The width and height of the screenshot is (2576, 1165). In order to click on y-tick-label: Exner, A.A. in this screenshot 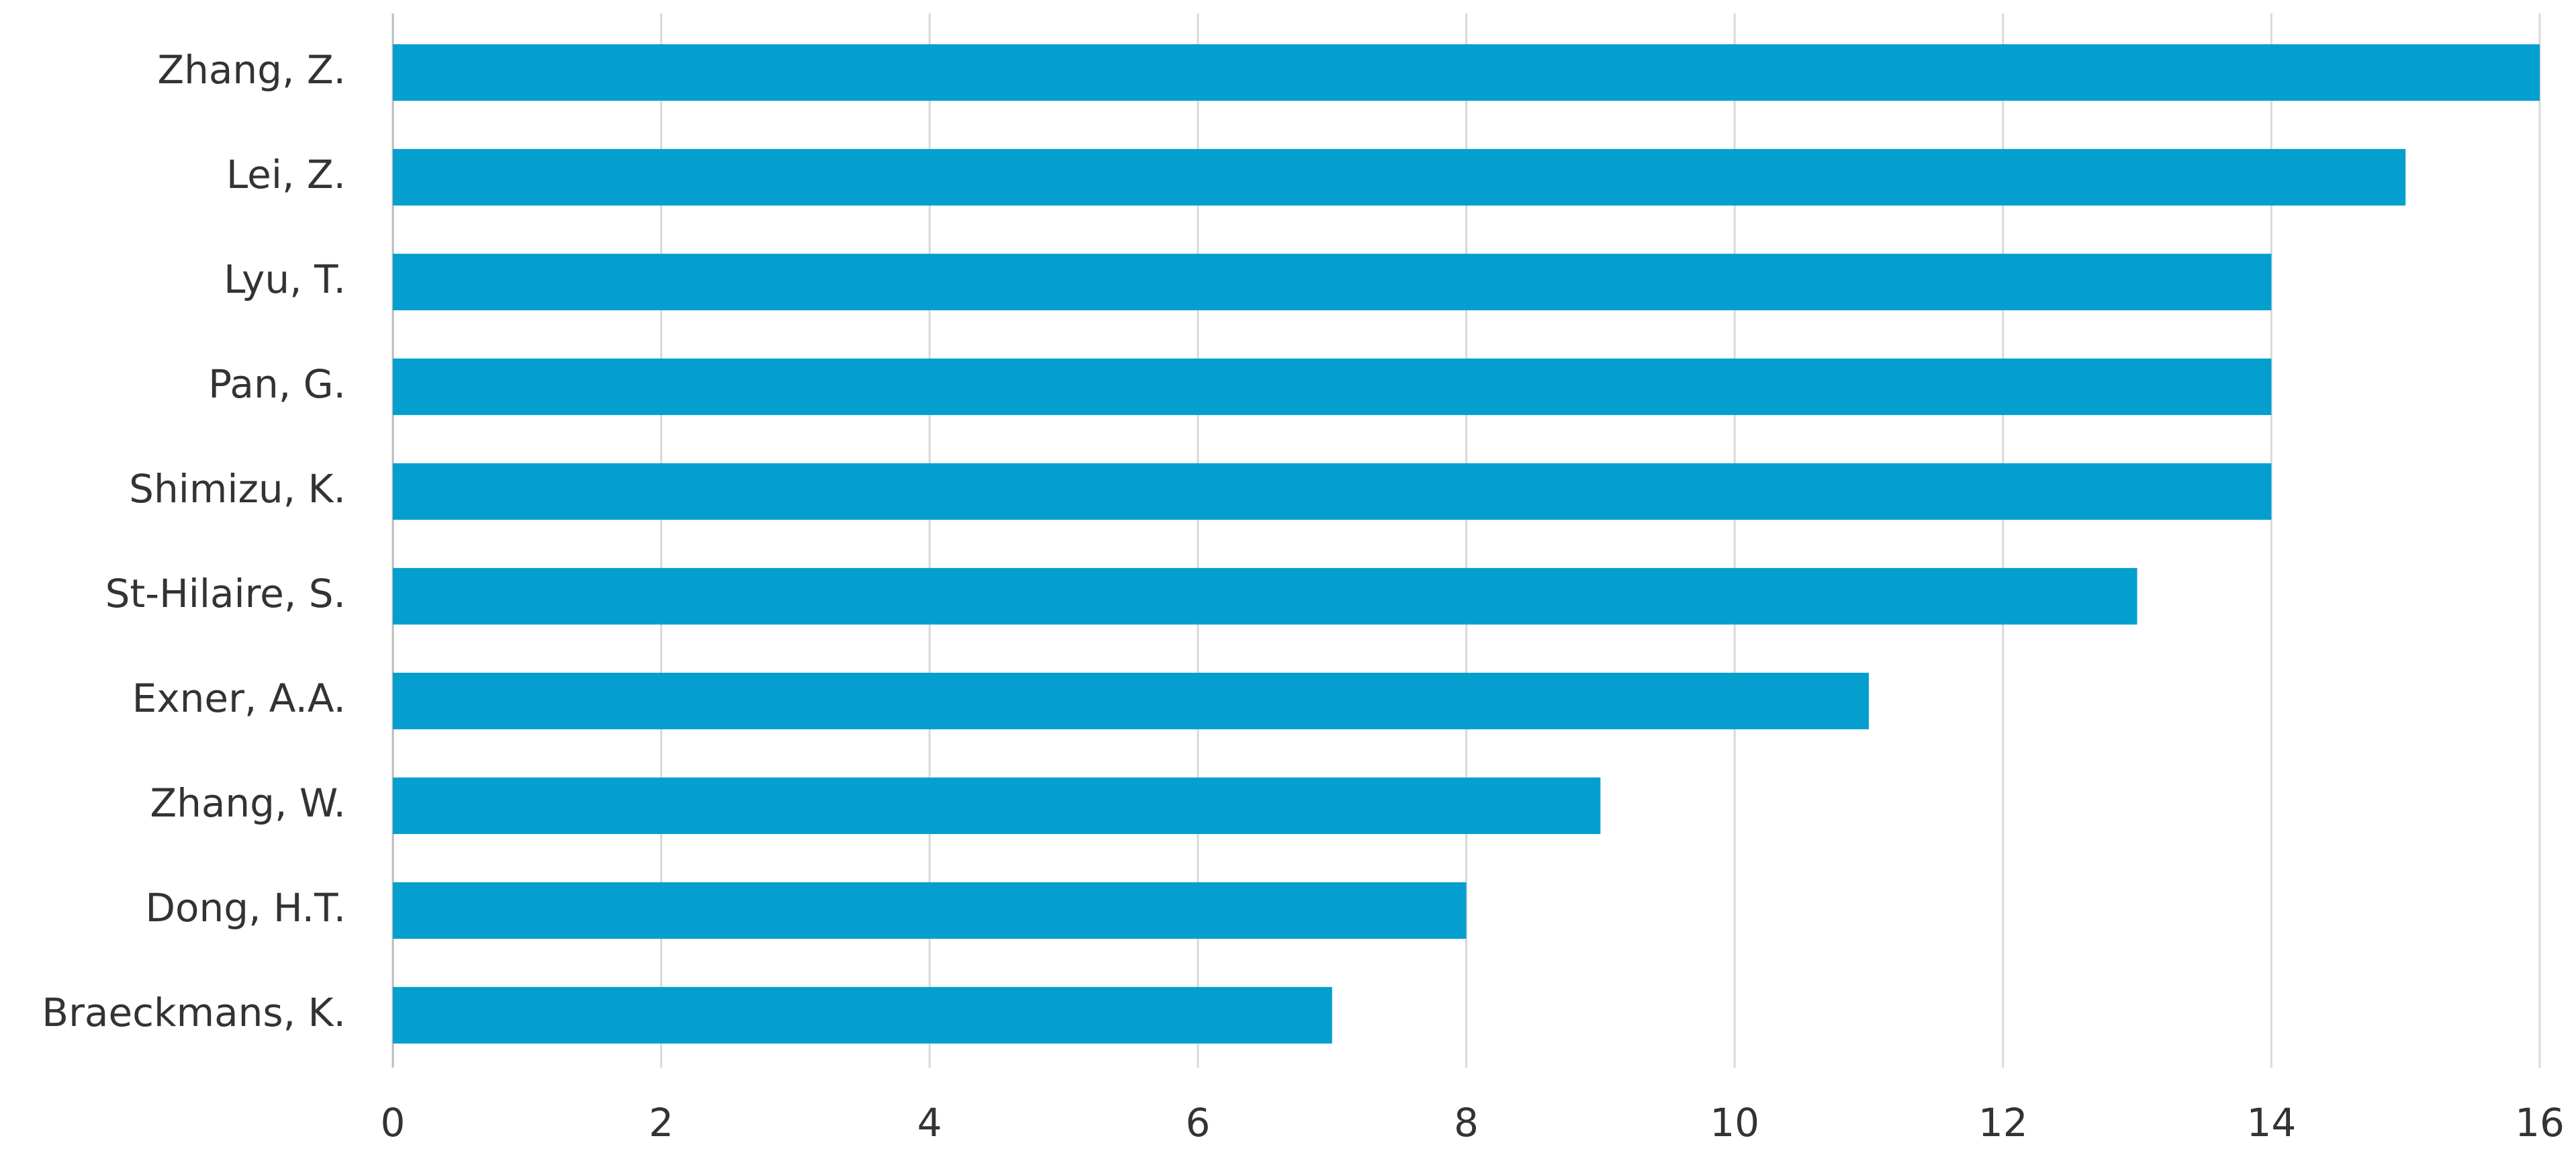, I will do `click(239, 698)`.